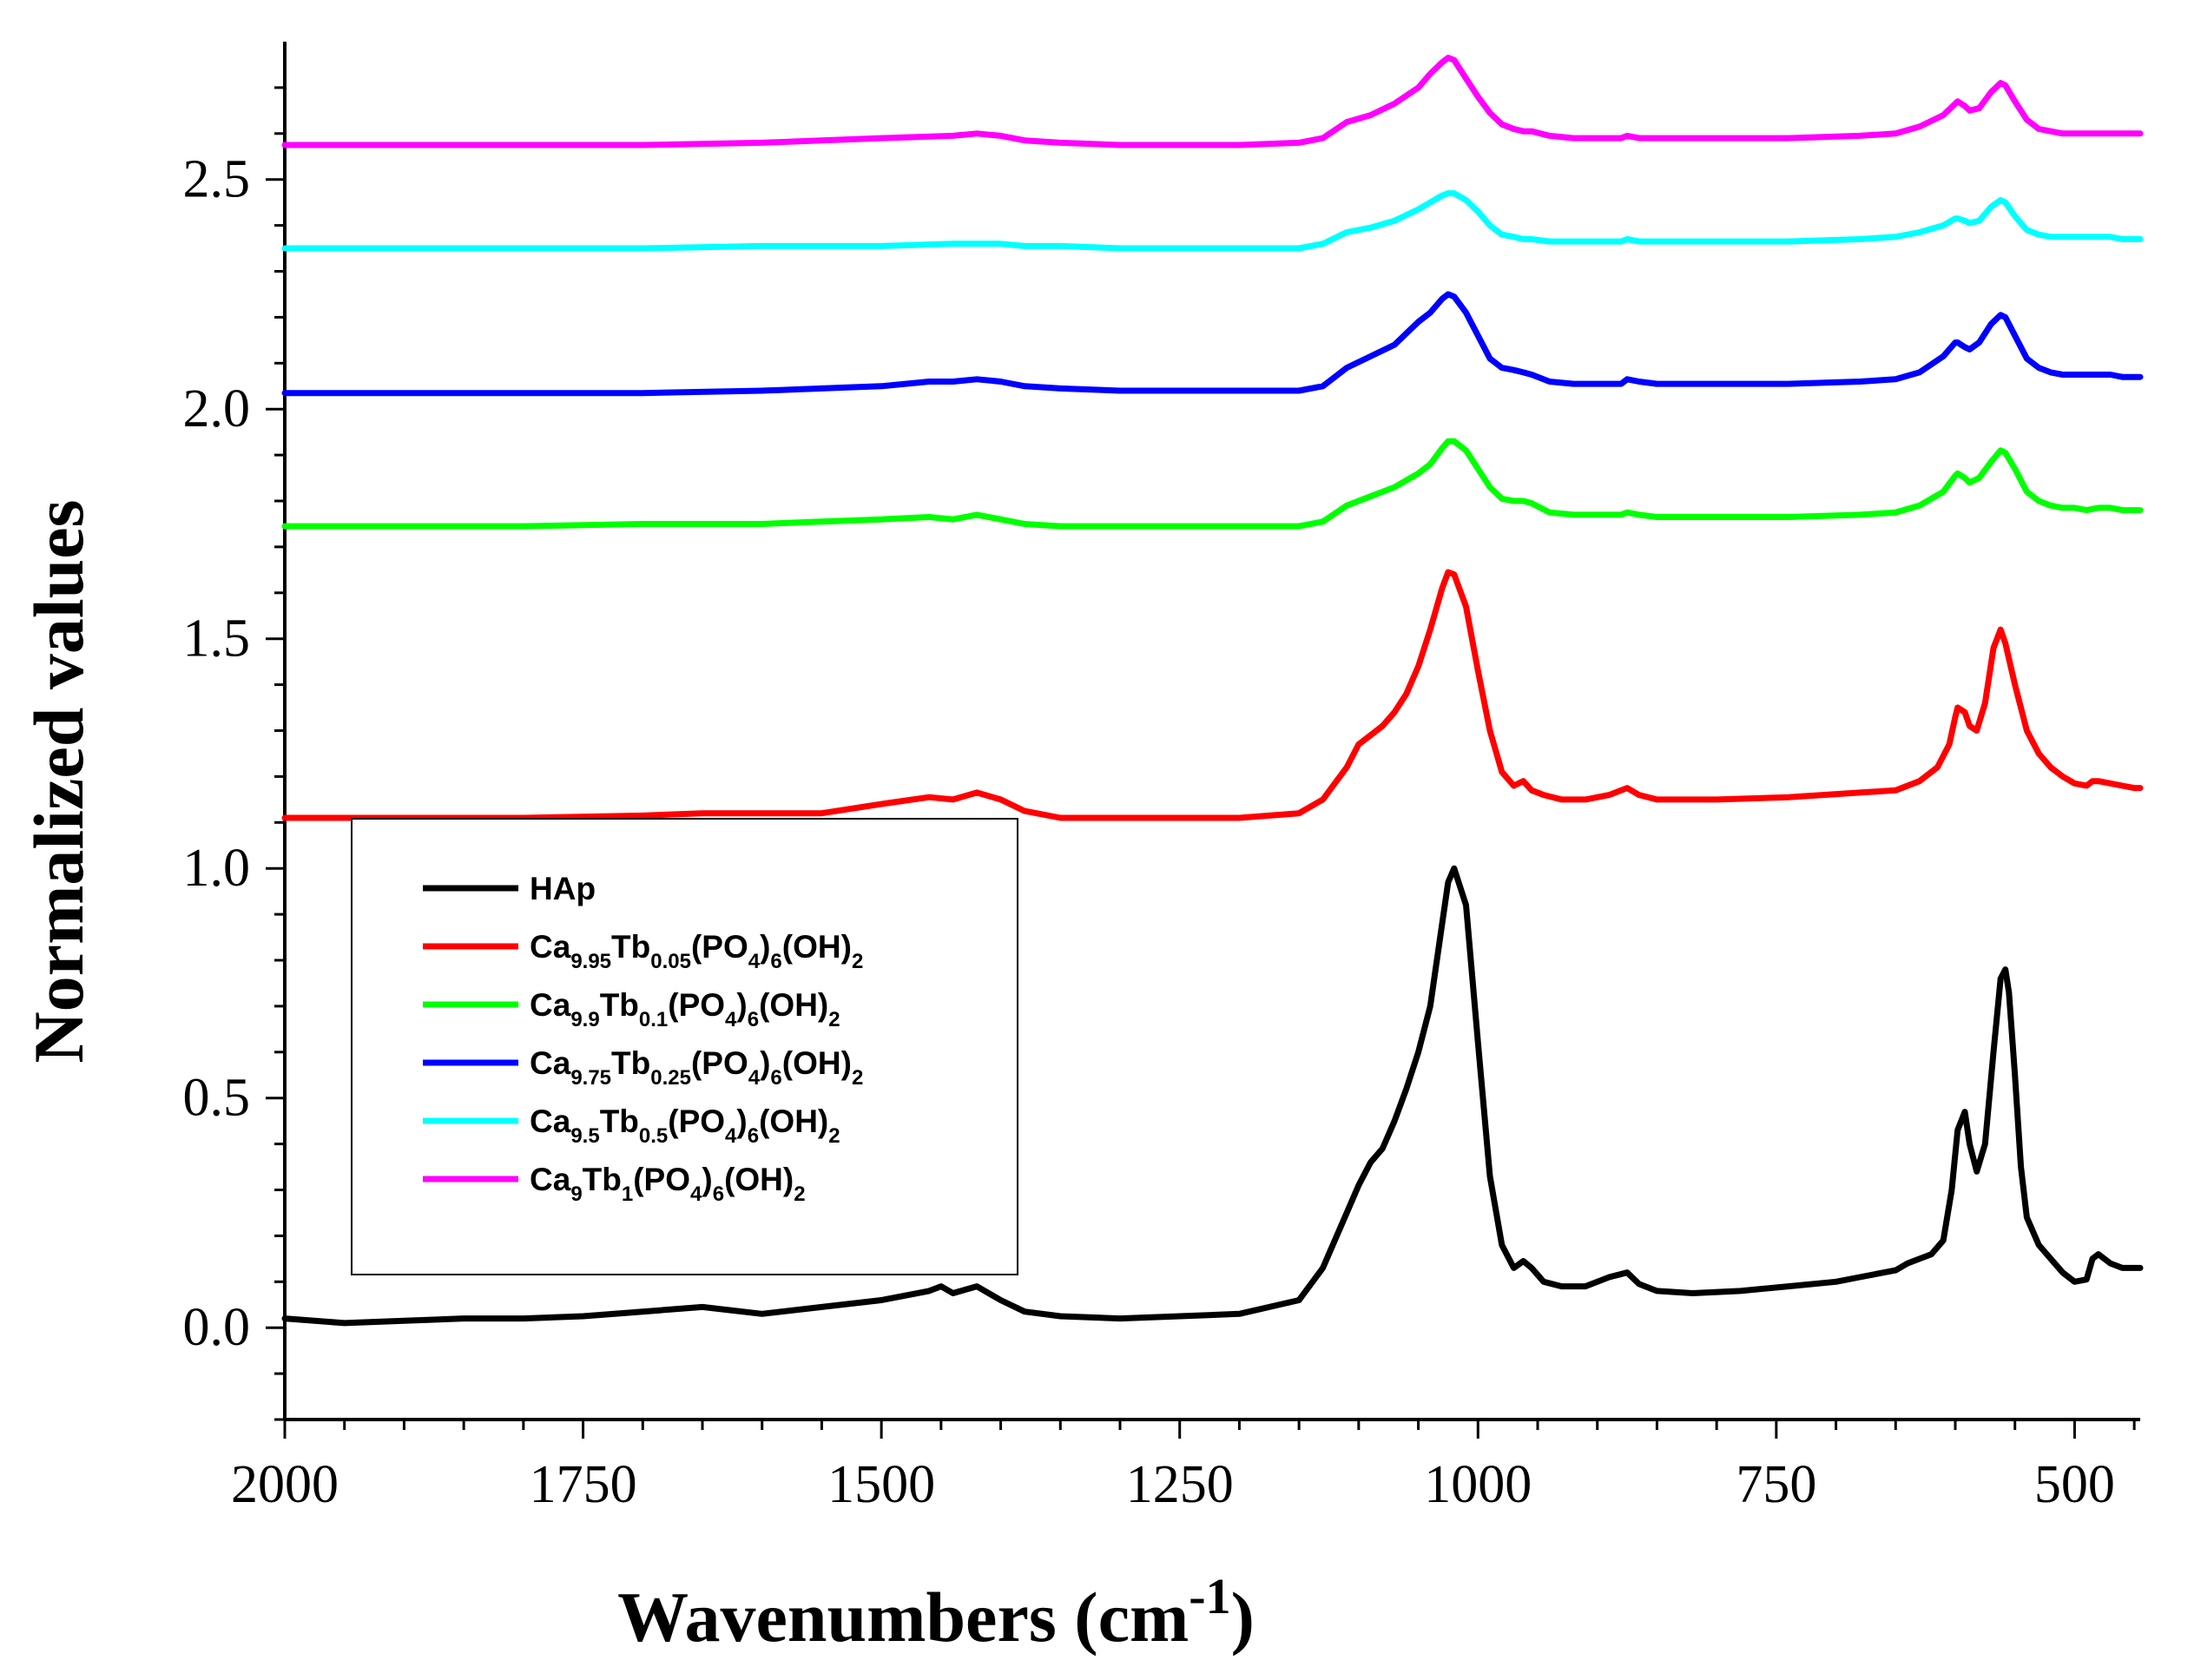 This screenshot has width=2201, height=1680. What do you see at coordinates (285, 1484) in the screenshot?
I see `x-tick-label: 2000` at bounding box center [285, 1484].